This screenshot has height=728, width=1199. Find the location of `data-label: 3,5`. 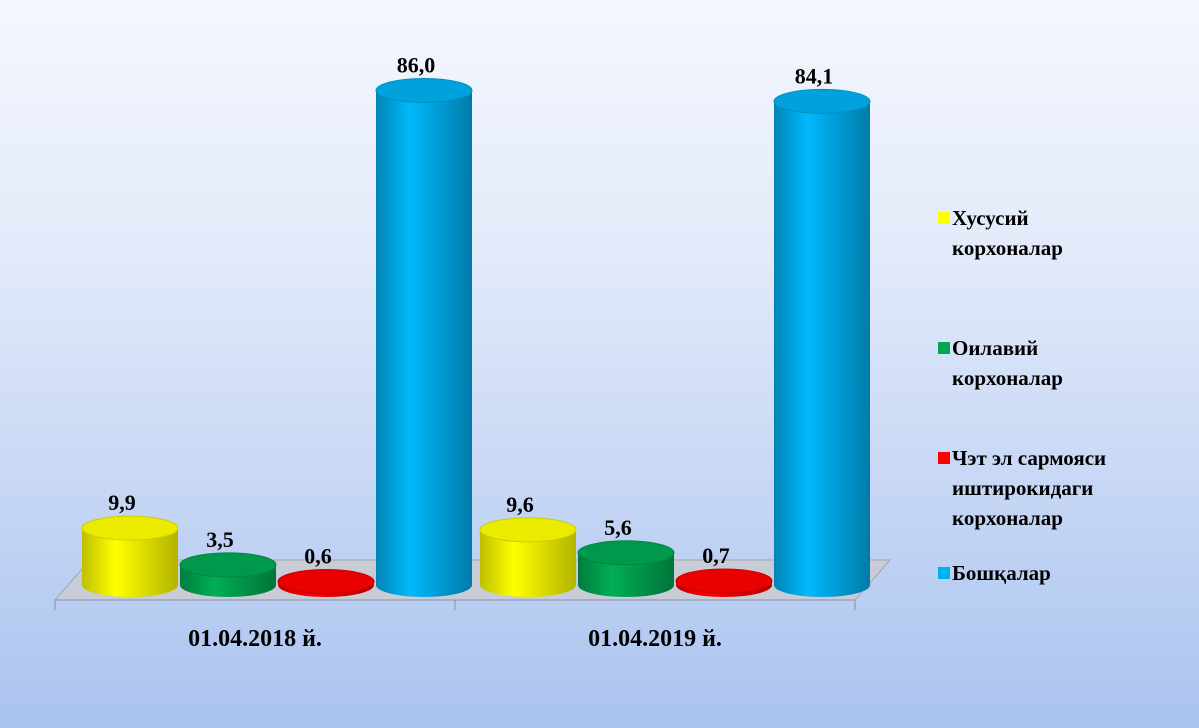

data-label: 3,5 is located at coordinates (220, 539).